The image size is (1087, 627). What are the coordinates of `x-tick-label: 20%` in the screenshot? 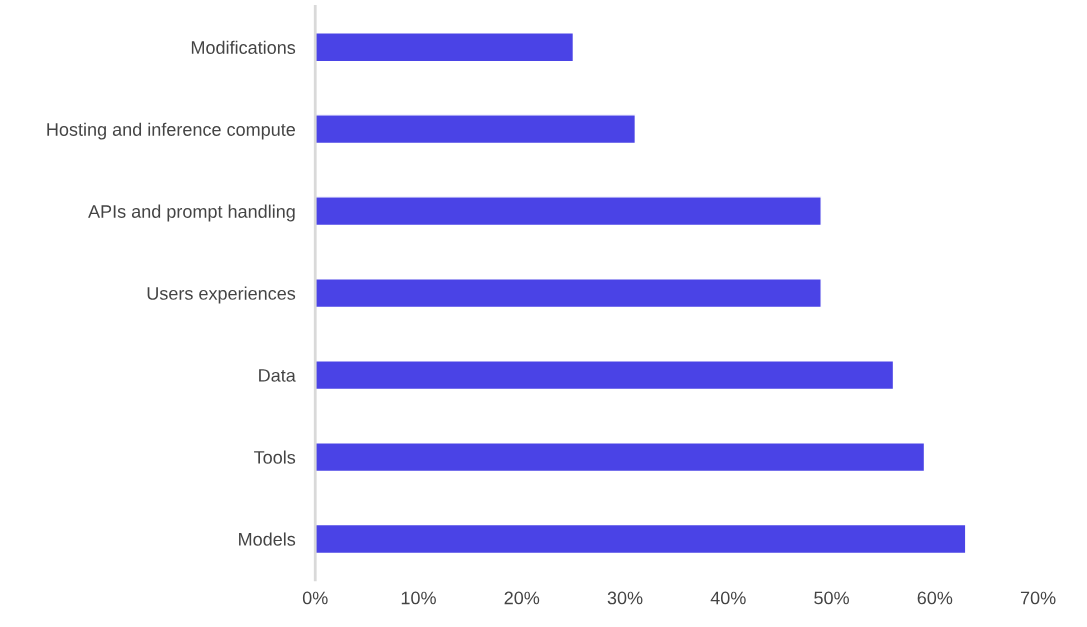 It's located at (522, 598).